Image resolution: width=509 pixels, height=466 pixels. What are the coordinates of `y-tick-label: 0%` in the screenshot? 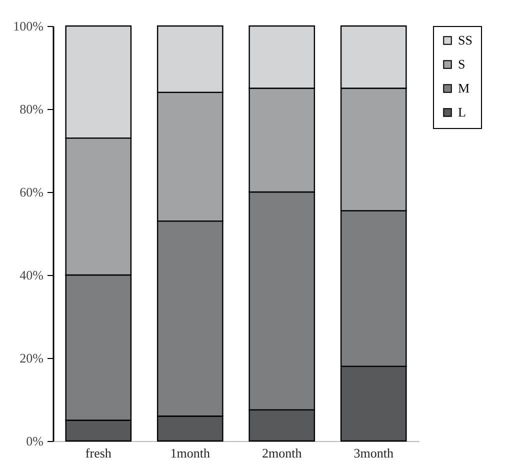 It's located at (35, 441).